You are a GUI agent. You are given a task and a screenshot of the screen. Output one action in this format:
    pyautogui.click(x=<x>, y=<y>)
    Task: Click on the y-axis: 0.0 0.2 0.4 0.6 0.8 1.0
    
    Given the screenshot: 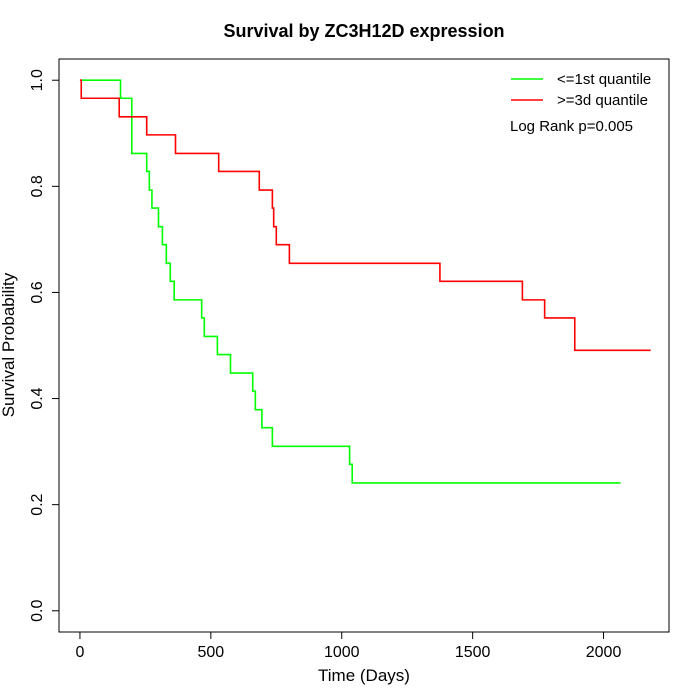 What is the action you would take?
    pyautogui.click(x=44, y=345)
    